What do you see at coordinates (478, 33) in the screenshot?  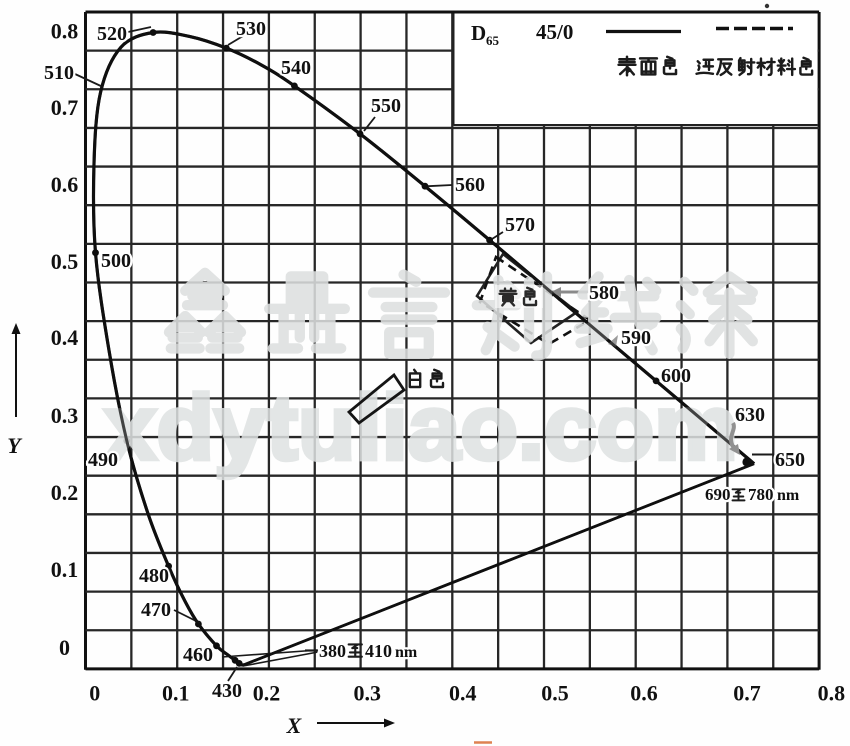 I see `svg-text: D` at bounding box center [478, 33].